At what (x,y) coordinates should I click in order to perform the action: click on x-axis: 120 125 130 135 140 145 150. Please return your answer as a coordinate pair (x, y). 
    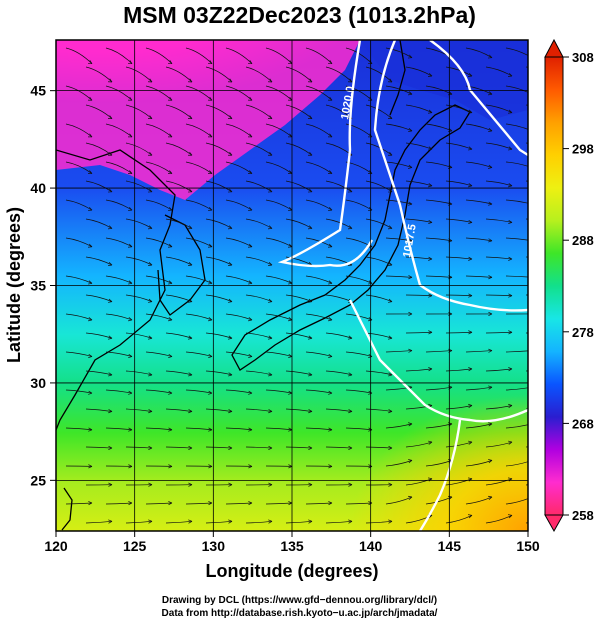
    Looking at the image, I should click on (292, 542).